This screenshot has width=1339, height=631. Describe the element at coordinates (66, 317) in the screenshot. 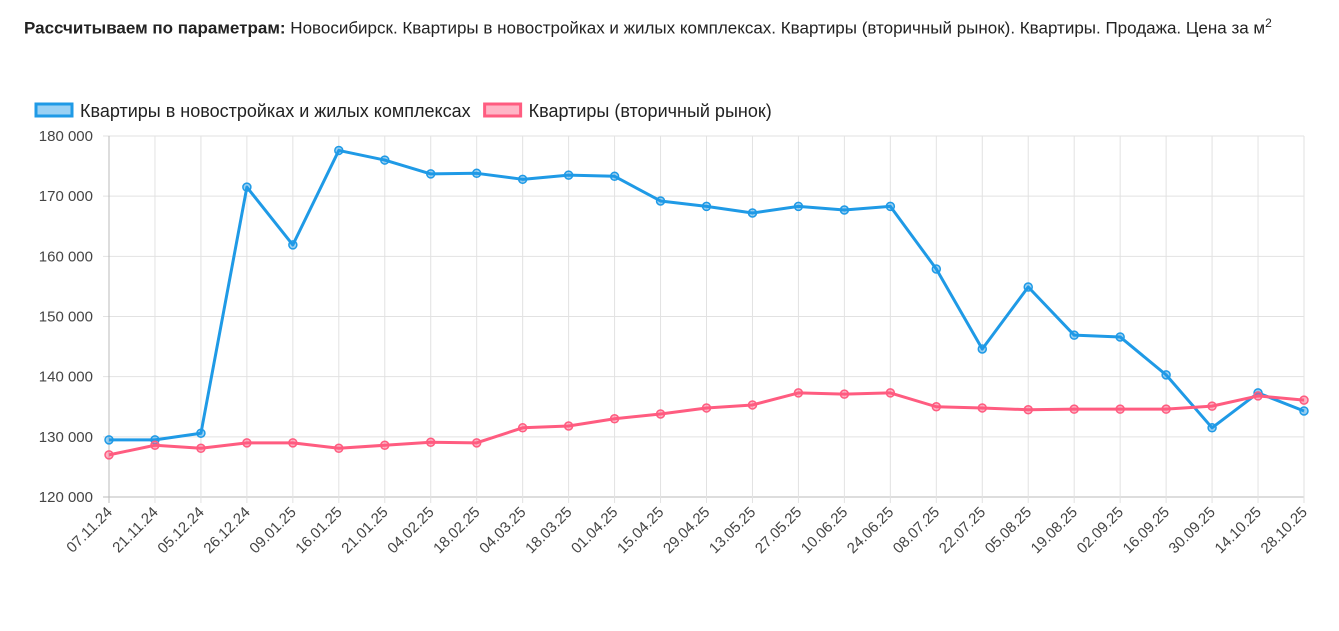

I see `y-tick-label: 150 000` at that location.